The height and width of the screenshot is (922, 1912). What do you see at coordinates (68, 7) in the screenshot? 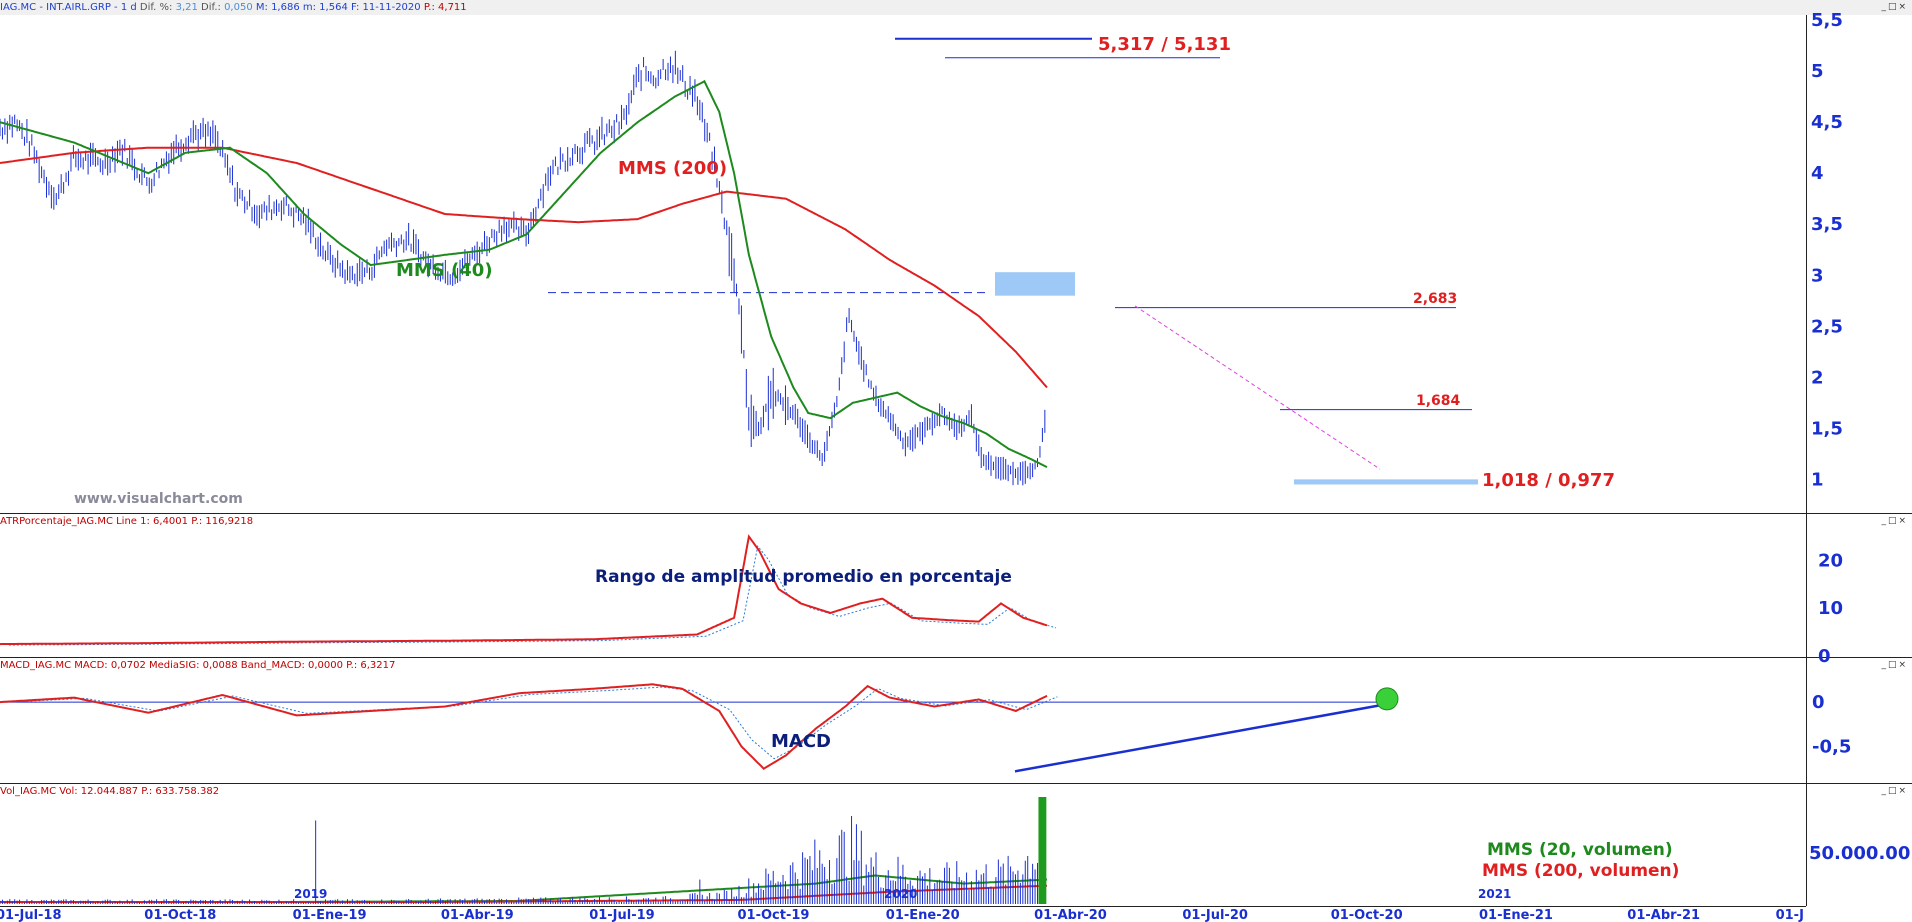
I see `symbol-label: IAG.MC - INT.AIRL.GRP - 1 d` at bounding box center [68, 7].